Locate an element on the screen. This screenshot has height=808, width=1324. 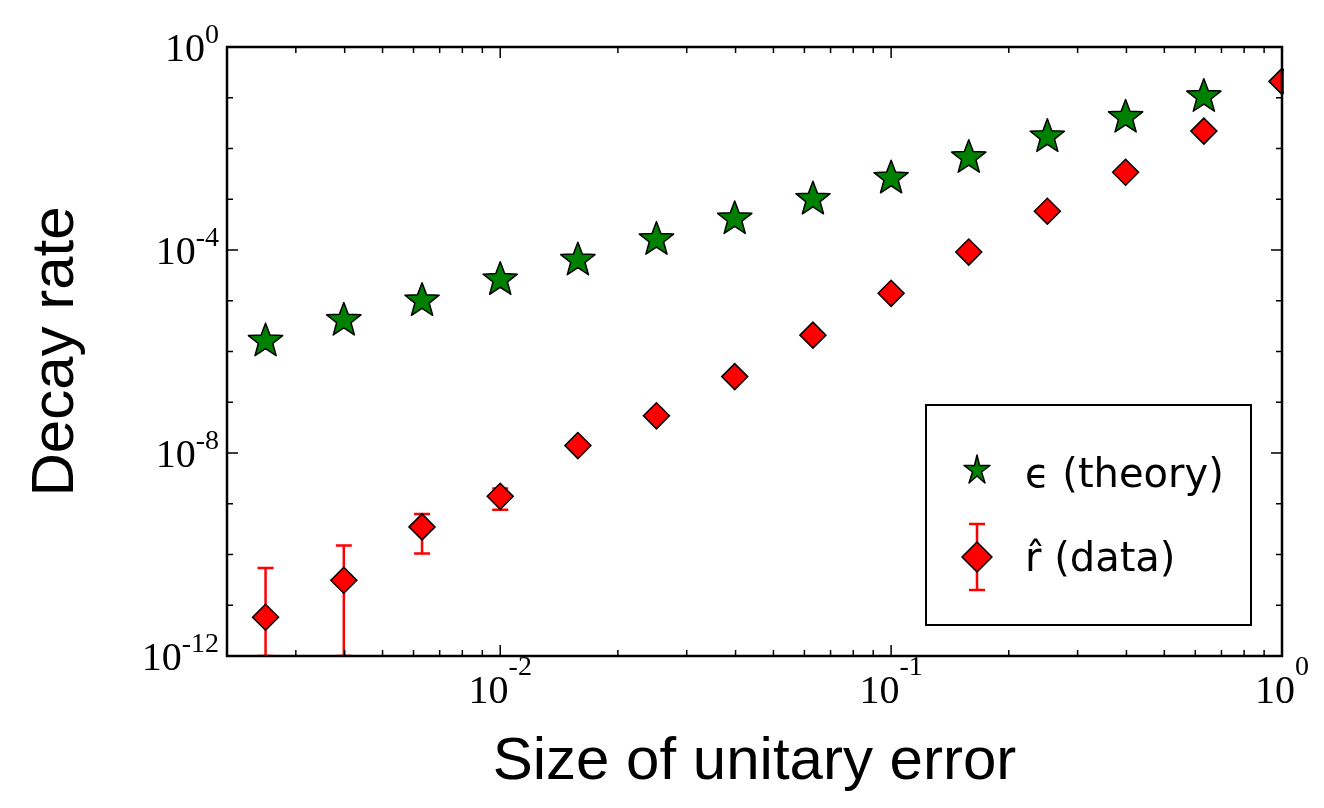
legend-label: r̂ (data) is located at coordinates (1100, 557).